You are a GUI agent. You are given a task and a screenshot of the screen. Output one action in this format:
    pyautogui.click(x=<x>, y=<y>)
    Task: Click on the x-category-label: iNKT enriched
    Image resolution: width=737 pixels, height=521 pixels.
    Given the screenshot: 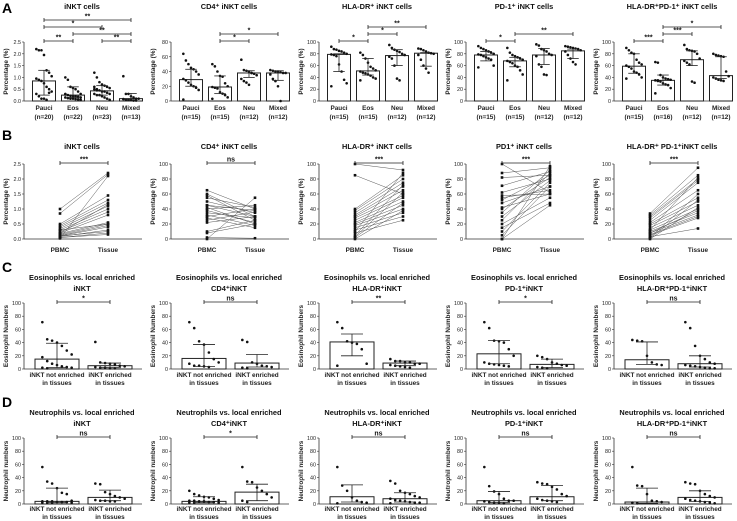 What is the action you would take?
    pyautogui.click(x=404, y=375)
    